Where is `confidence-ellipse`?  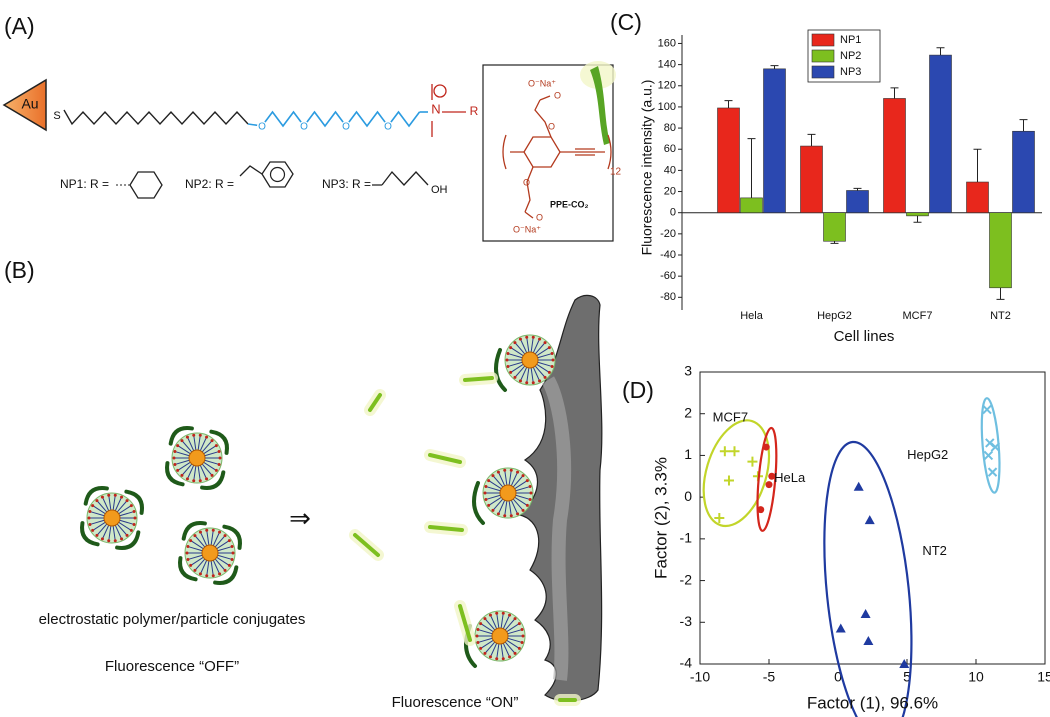
confidence-ellipse is located at coordinates (767, 479).